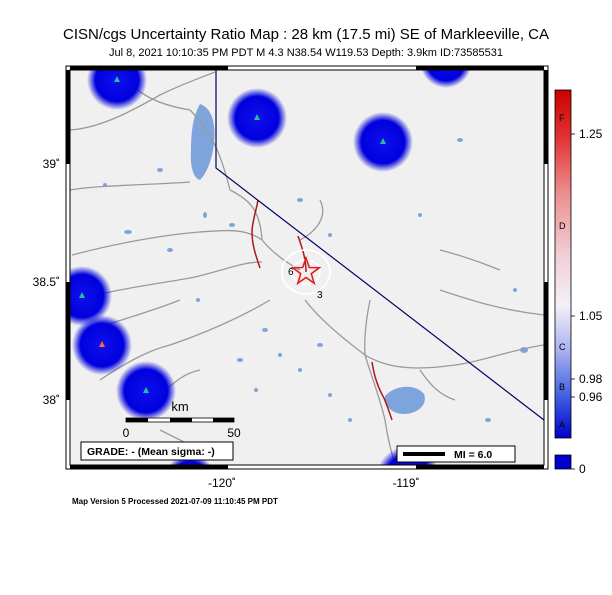 This screenshot has width=612, height=595. I want to click on walker-lake, so click(404, 400).